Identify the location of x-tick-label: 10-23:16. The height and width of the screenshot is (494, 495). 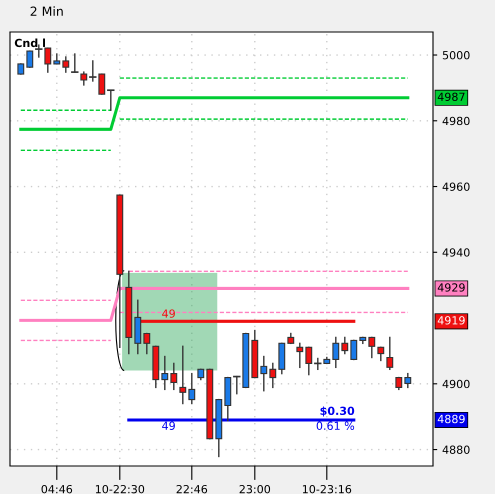
(327, 489).